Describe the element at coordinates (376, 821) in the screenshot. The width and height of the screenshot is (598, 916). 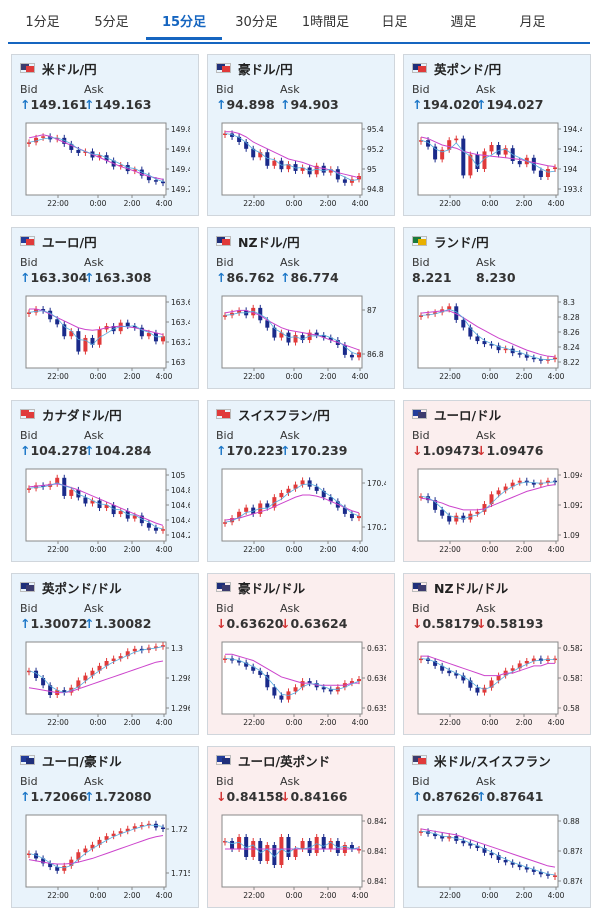
I see `y-tick-label: 0.842` at that location.